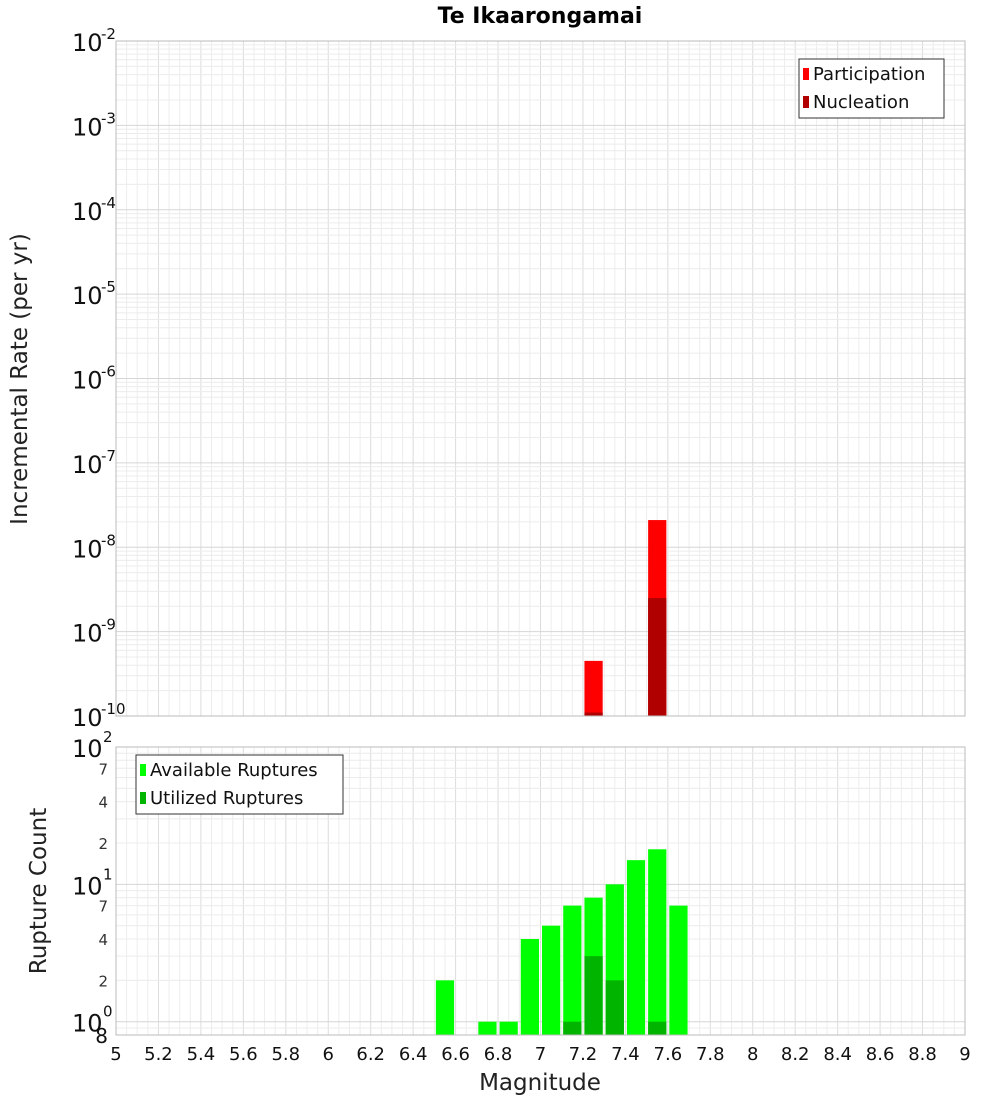  I want to click on x-tick-label: 6.2, so click(370, 1054).